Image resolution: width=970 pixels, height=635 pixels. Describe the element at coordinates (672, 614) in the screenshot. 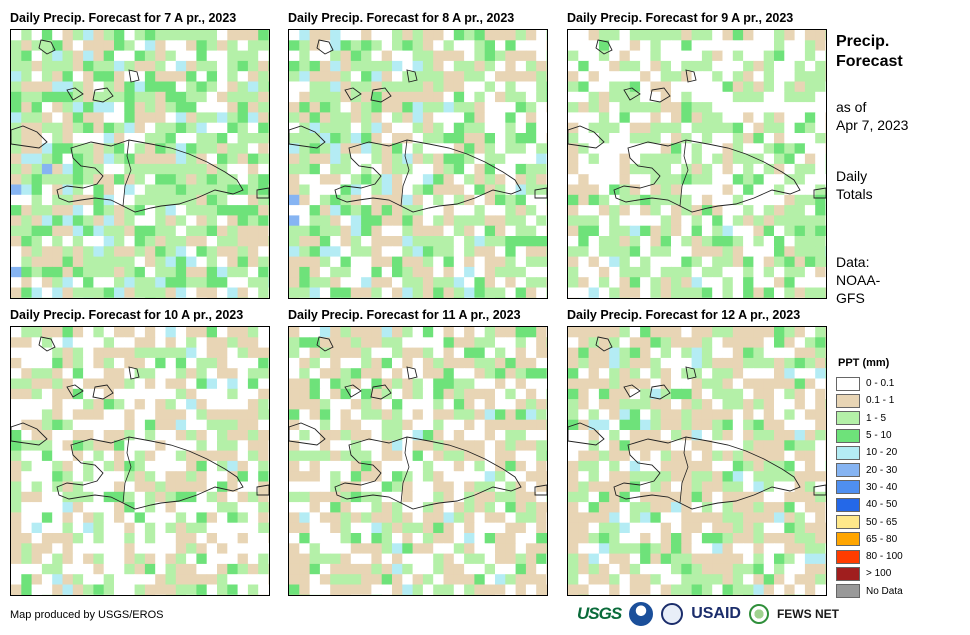

I see `usaid-seal-icon` at that location.